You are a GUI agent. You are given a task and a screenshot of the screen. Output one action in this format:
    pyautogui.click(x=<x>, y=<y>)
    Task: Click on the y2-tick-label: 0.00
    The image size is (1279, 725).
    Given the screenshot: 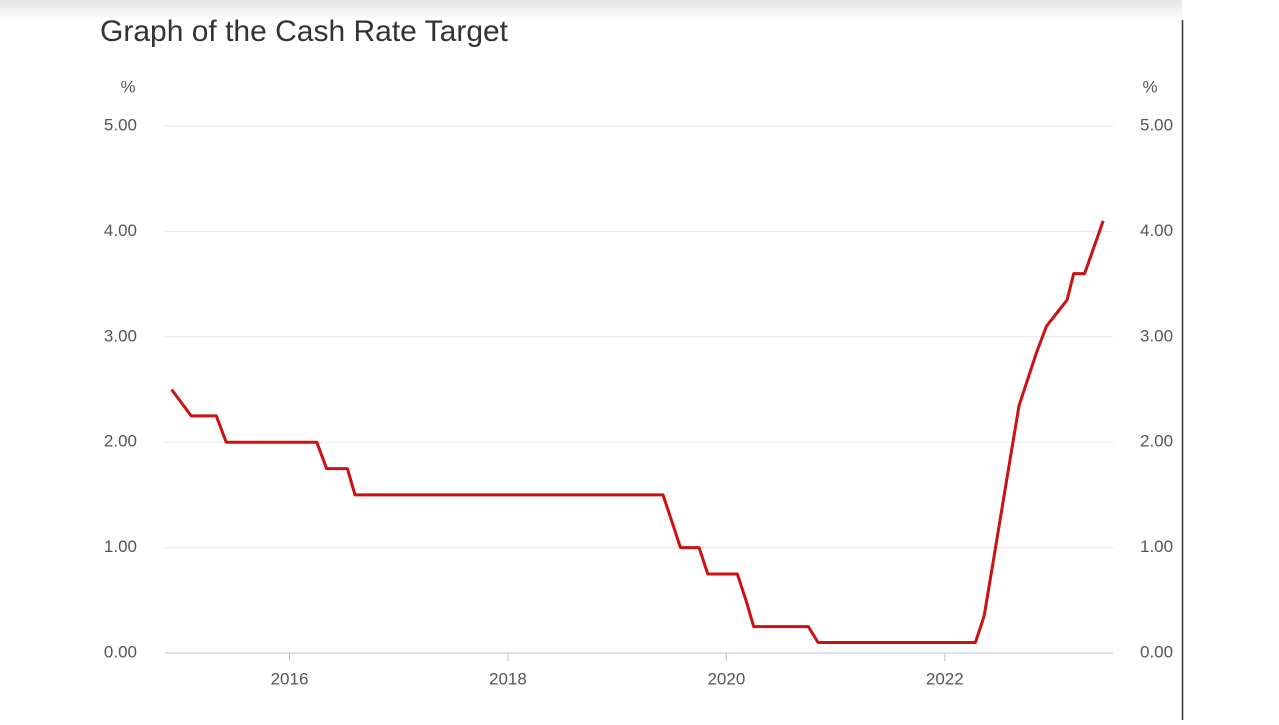 What is the action you would take?
    pyautogui.click(x=1156, y=651)
    